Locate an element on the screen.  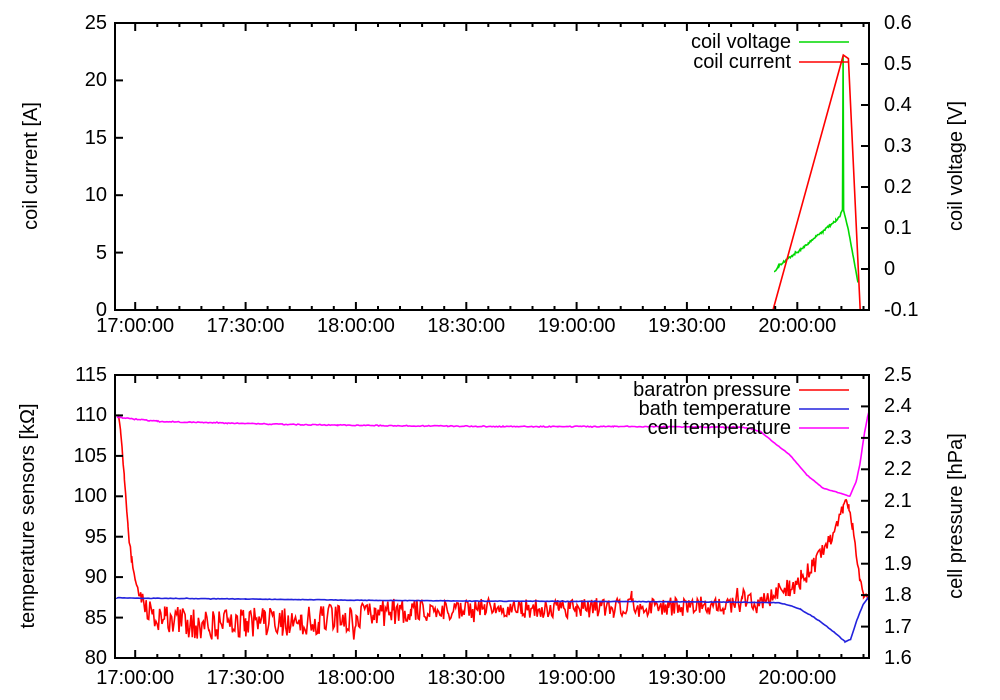
top-y1-tick-label: 0 is located at coordinates (101, 310).